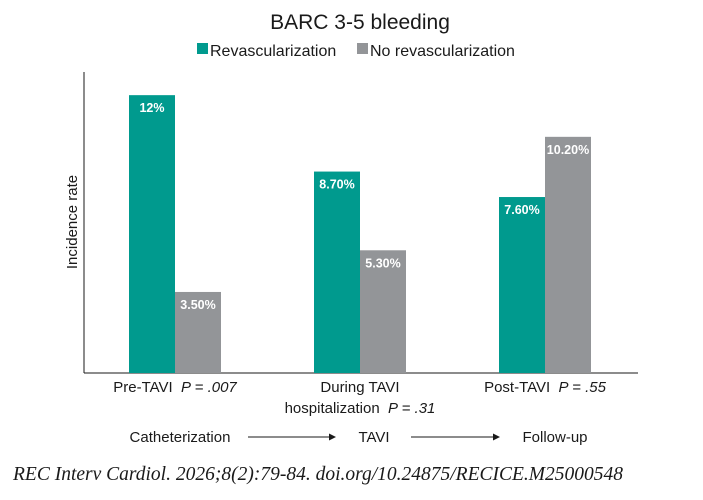 Image resolution: width=703 pixels, height=500 pixels. What do you see at coordinates (180, 437) in the screenshot?
I see `timeline-step: Catheterization` at bounding box center [180, 437].